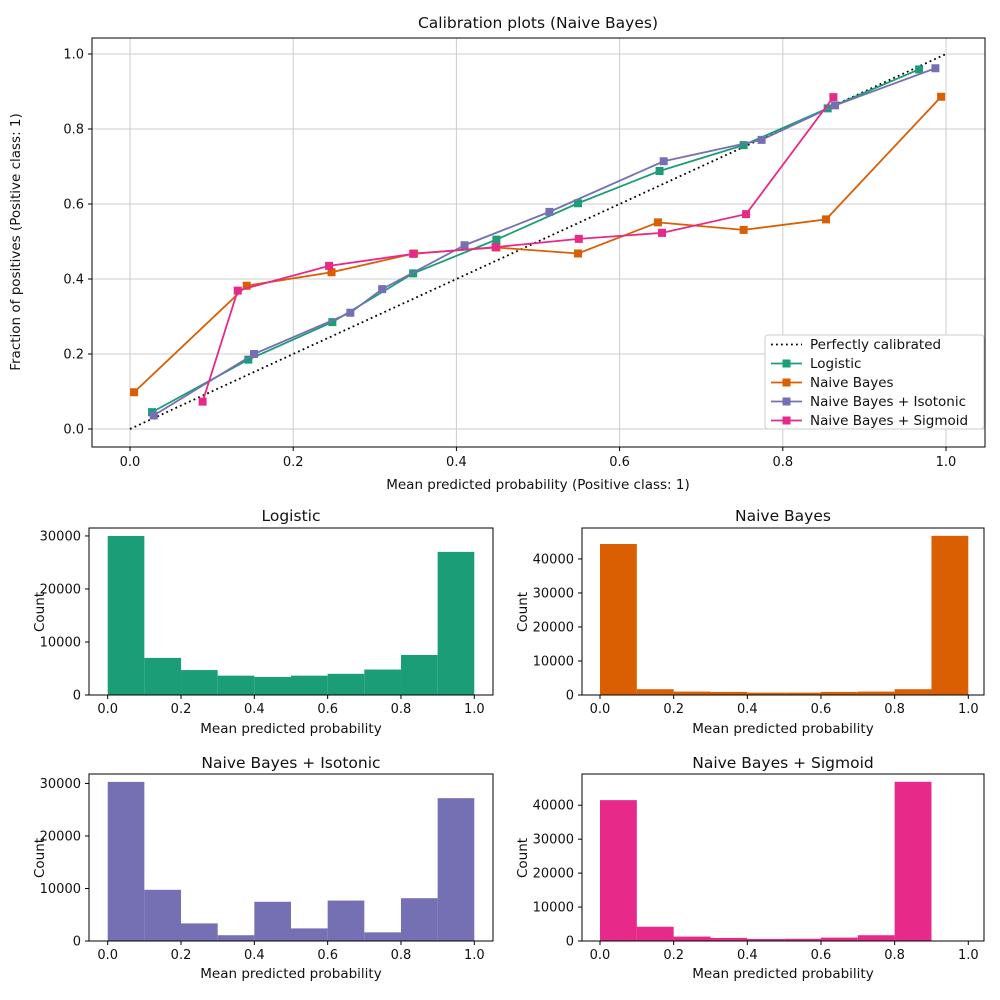  What do you see at coordinates (747, 955) in the screenshot?
I see `x-tick-label: 0.4` at bounding box center [747, 955].